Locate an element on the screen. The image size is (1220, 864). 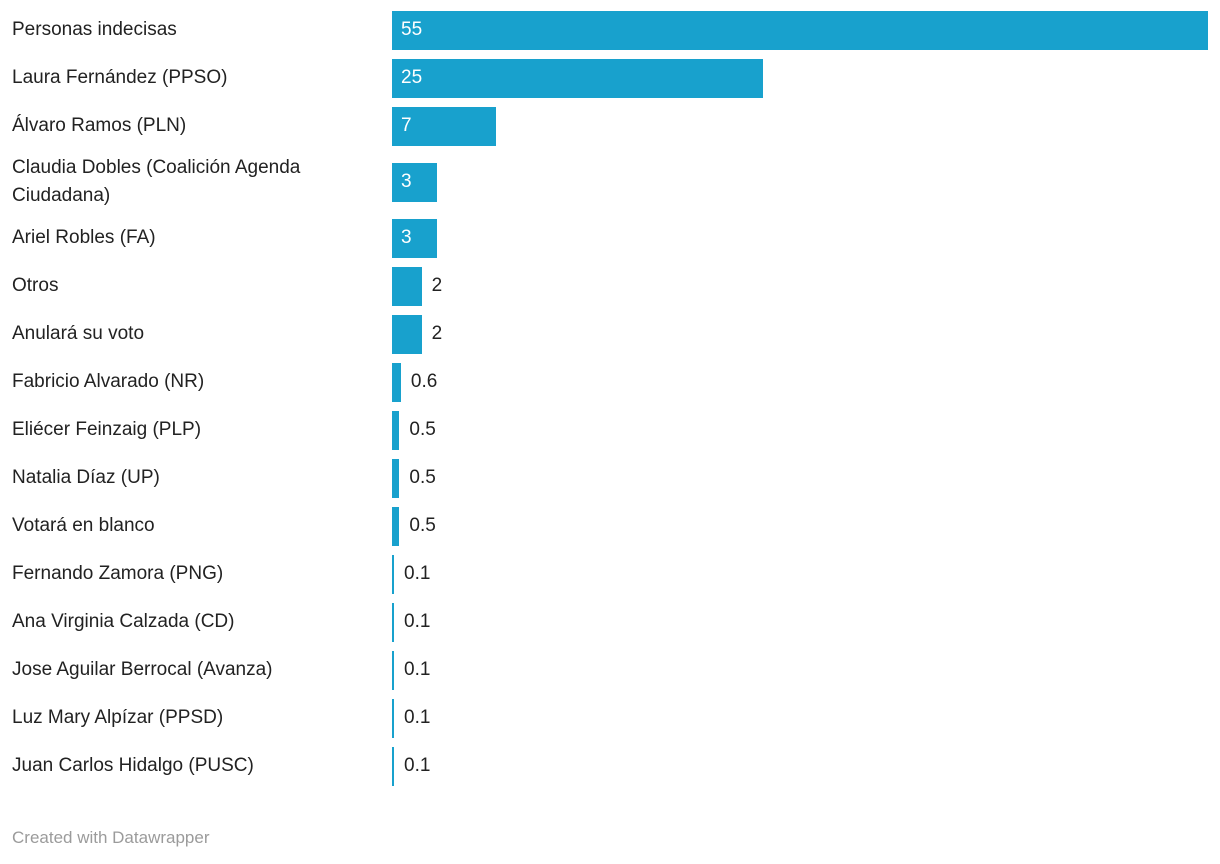
category-label: Fernando Zamora (PNG) is located at coordinates (118, 573).